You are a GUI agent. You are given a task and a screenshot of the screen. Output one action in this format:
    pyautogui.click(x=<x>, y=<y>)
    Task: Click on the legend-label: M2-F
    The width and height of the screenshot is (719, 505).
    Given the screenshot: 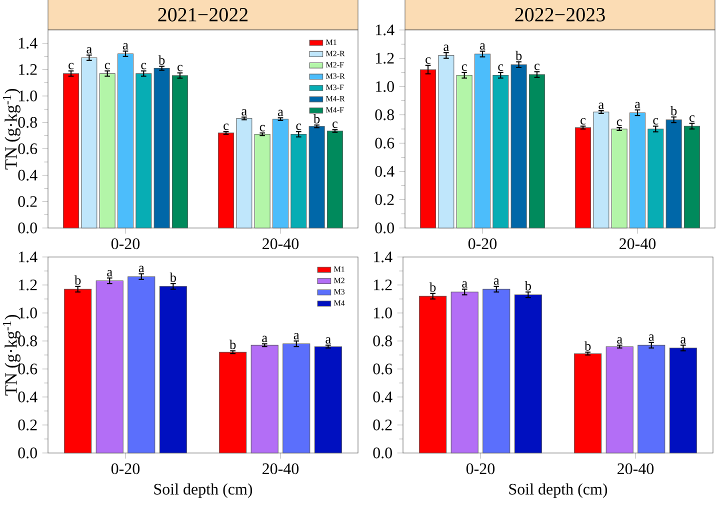 What is the action you would take?
    pyautogui.click(x=335, y=65)
    